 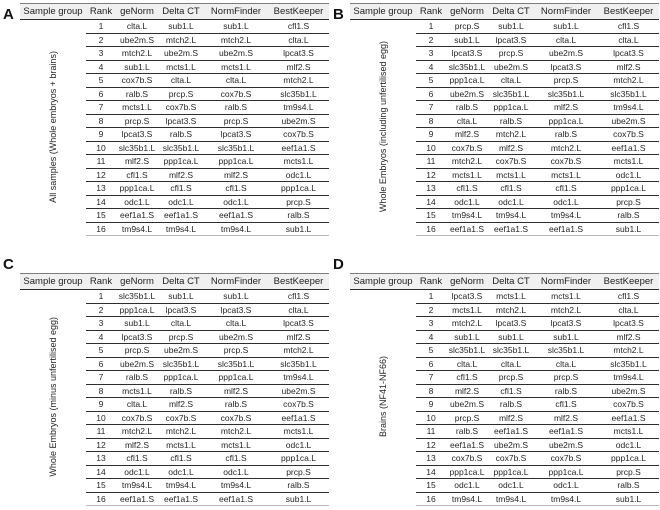 What do you see at coordinates (628, 281) in the screenshot?
I see `col-header-bestkeeper: BestKeeper` at bounding box center [628, 281].